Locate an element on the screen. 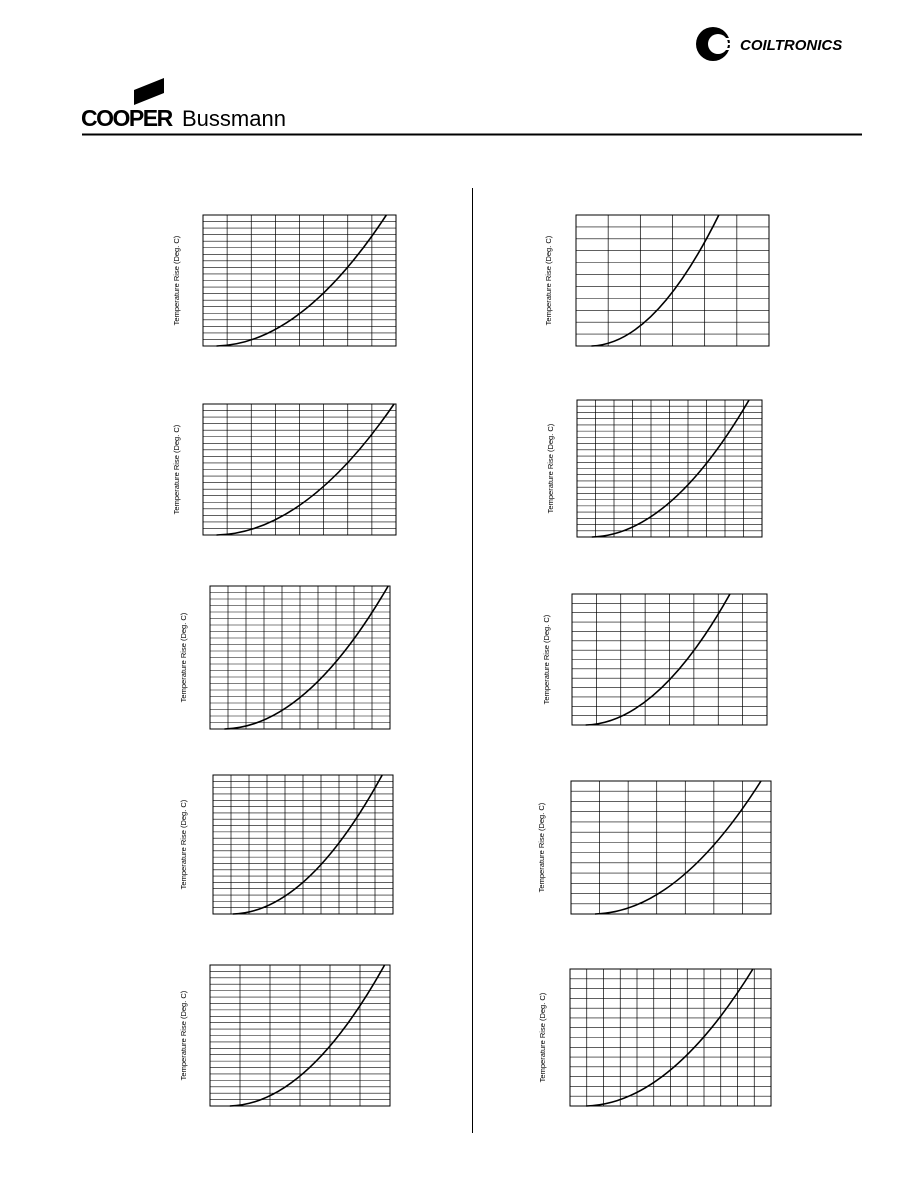 Image resolution: width=918 pixels, height=1188 pixels. brand-left-sub: Bussmann is located at coordinates (234, 118).